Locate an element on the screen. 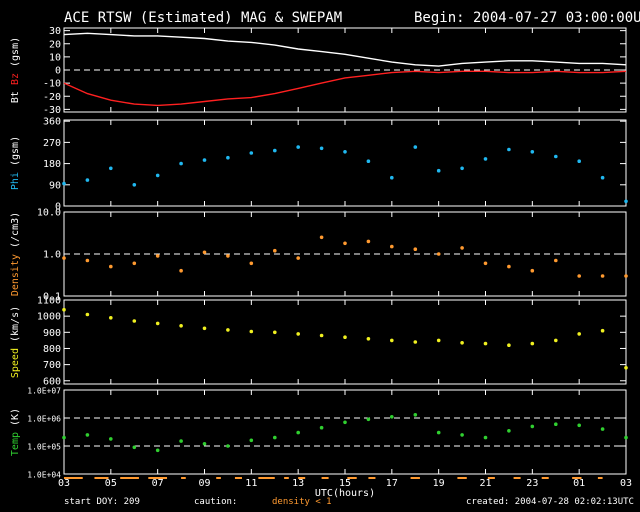 This screenshot has height=512, width=640. y-tick-label-temp: 1.0E+04 is located at coordinates (44, 475).